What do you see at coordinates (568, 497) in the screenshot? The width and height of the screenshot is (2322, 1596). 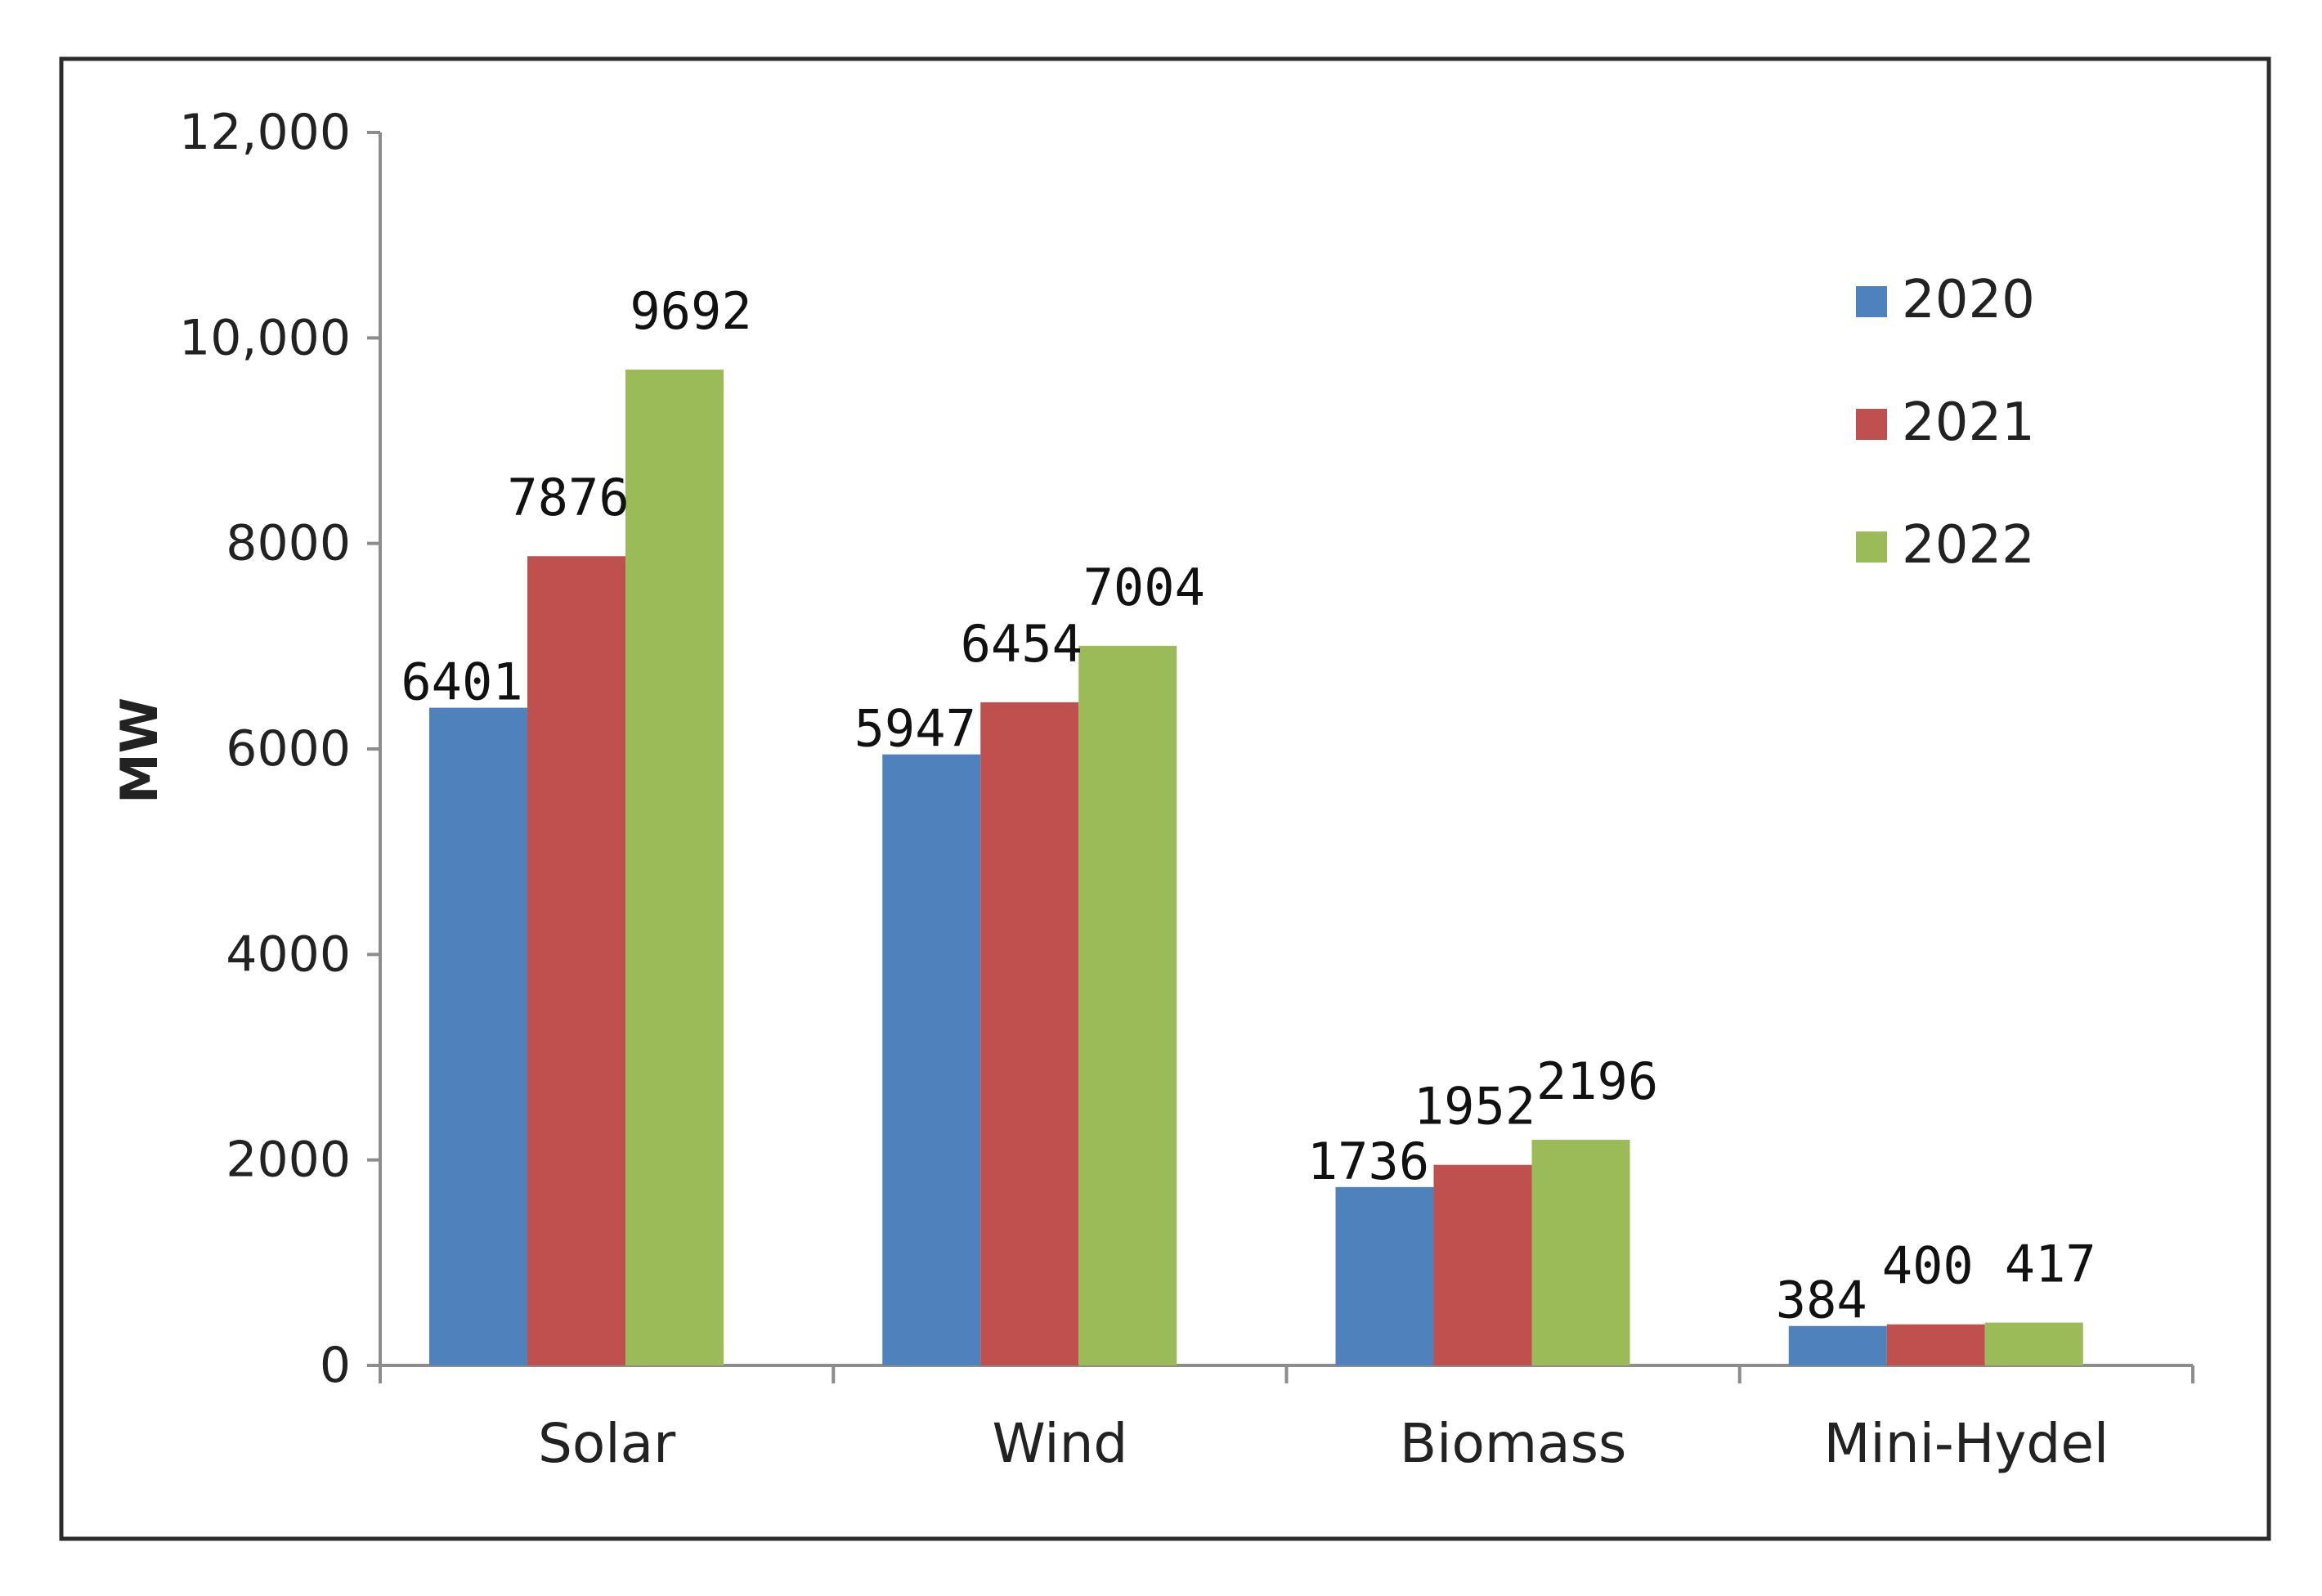 I see `data-label-solar-2021: 7876` at bounding box center [568, 497].